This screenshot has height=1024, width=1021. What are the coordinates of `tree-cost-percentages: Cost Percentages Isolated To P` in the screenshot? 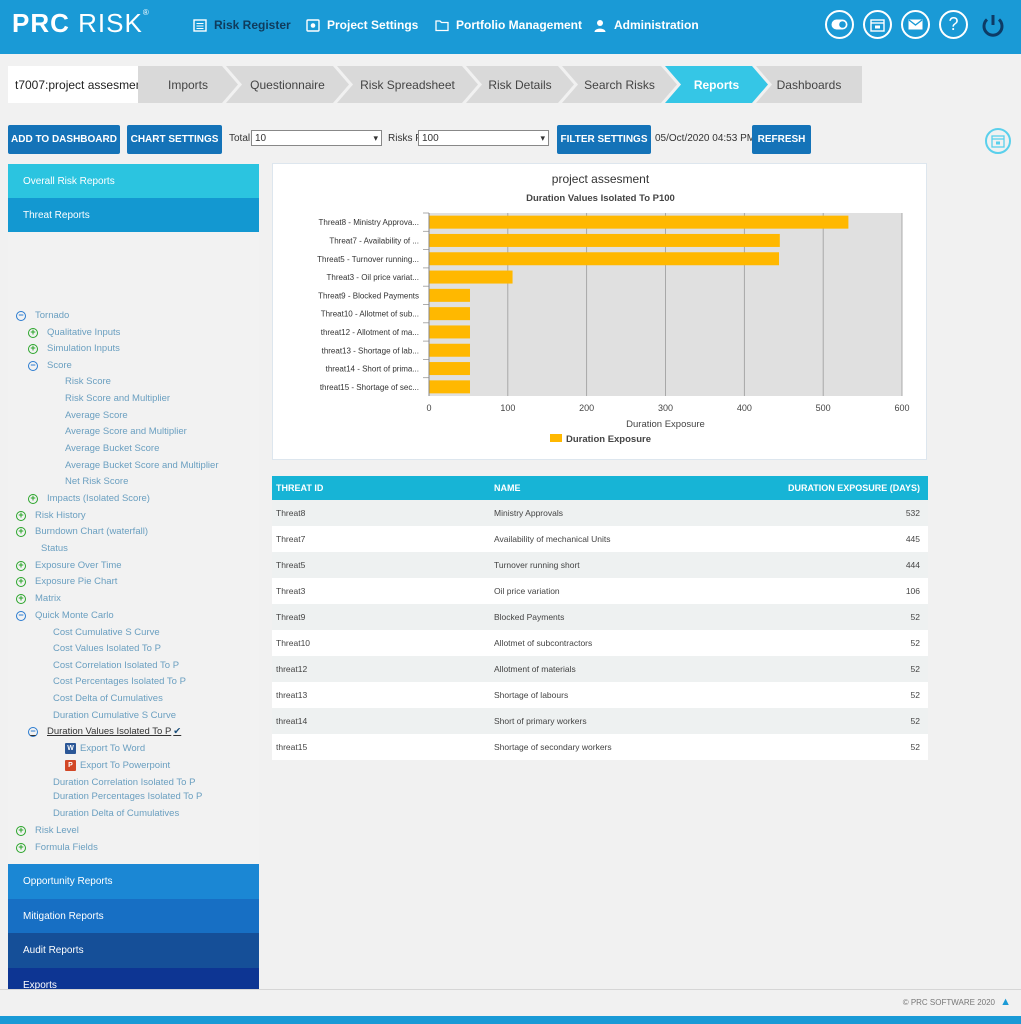 It's located at (119, 681).